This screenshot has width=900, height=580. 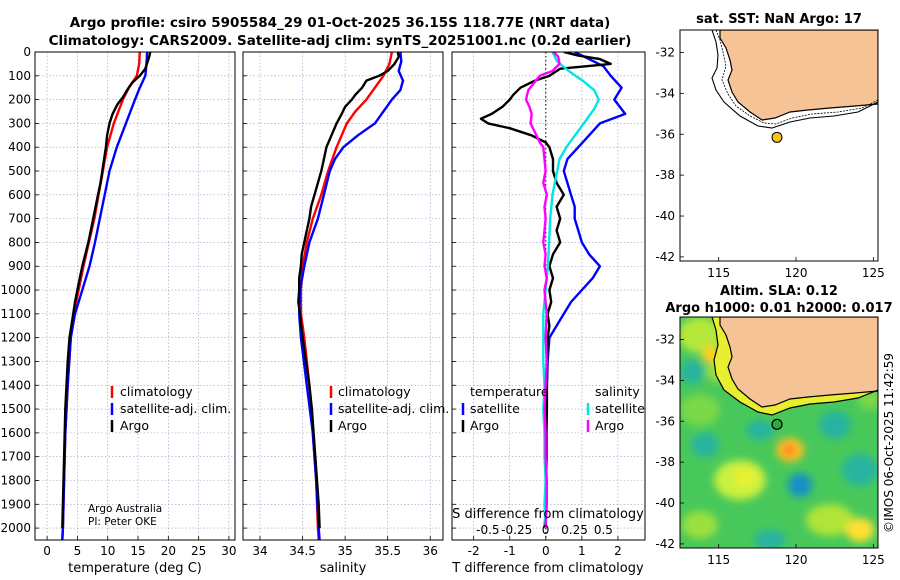 What do you see at coordinates (19, 242) in the screenshot?
I see `y-tick-label: 800` at bounding box center [19, 242].